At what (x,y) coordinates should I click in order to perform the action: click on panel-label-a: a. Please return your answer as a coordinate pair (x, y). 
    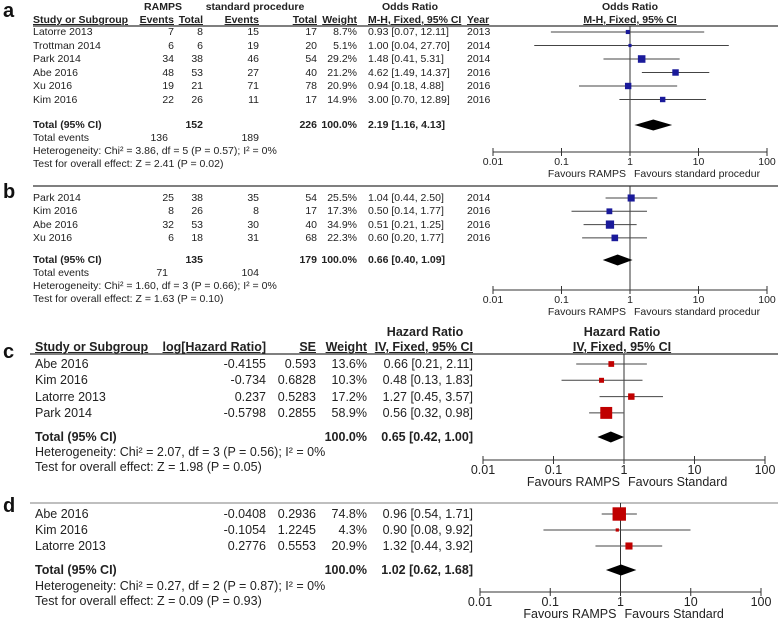
    Looking at the image, I should click on (9, 11).